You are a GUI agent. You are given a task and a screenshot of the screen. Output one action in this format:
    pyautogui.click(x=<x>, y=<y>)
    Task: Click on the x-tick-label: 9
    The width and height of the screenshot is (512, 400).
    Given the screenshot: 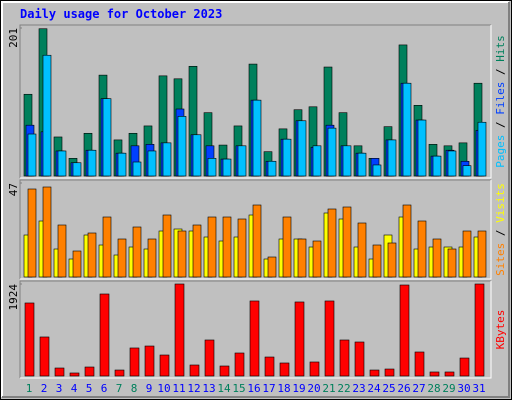 What is the action you would take?
    pyautogui.click(x=149, y=388)
    